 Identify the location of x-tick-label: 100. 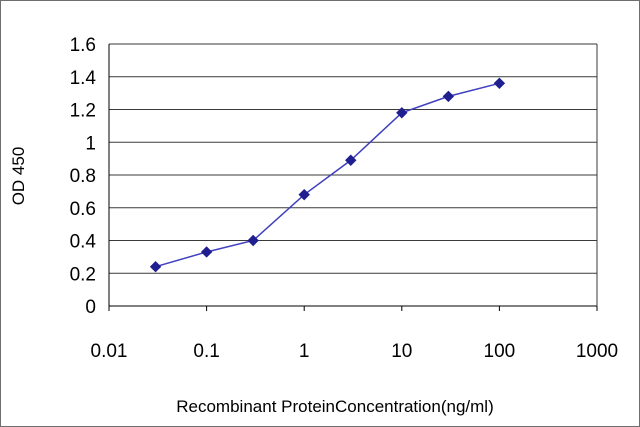
(500, 351).